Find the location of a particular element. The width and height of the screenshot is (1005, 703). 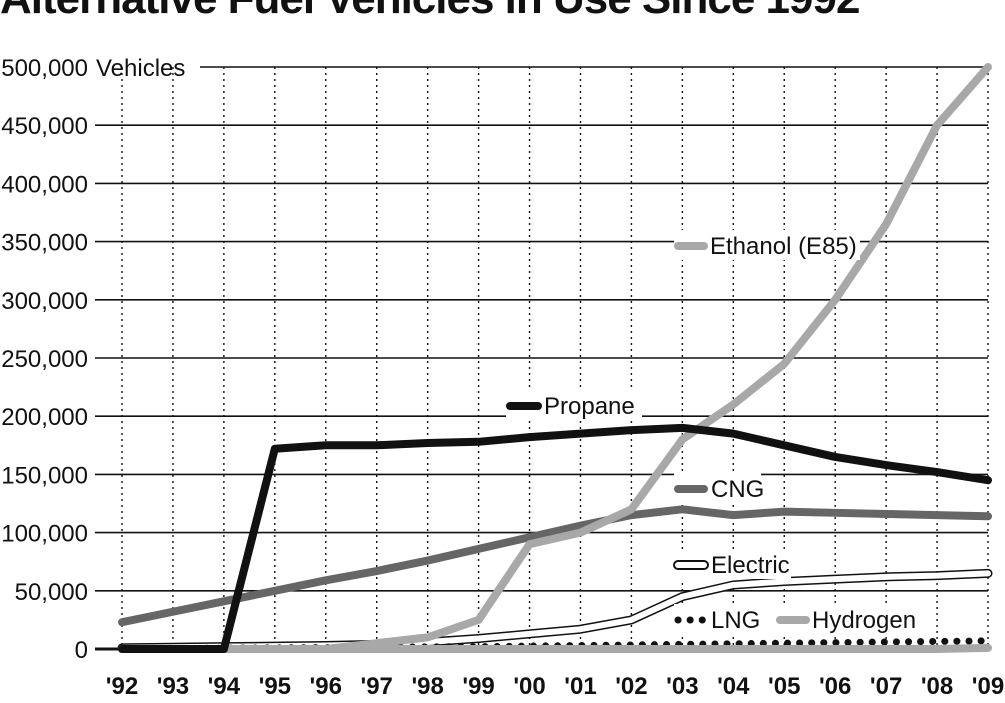

y-tick-label: 300,000 is located at coordinates (44, 301).